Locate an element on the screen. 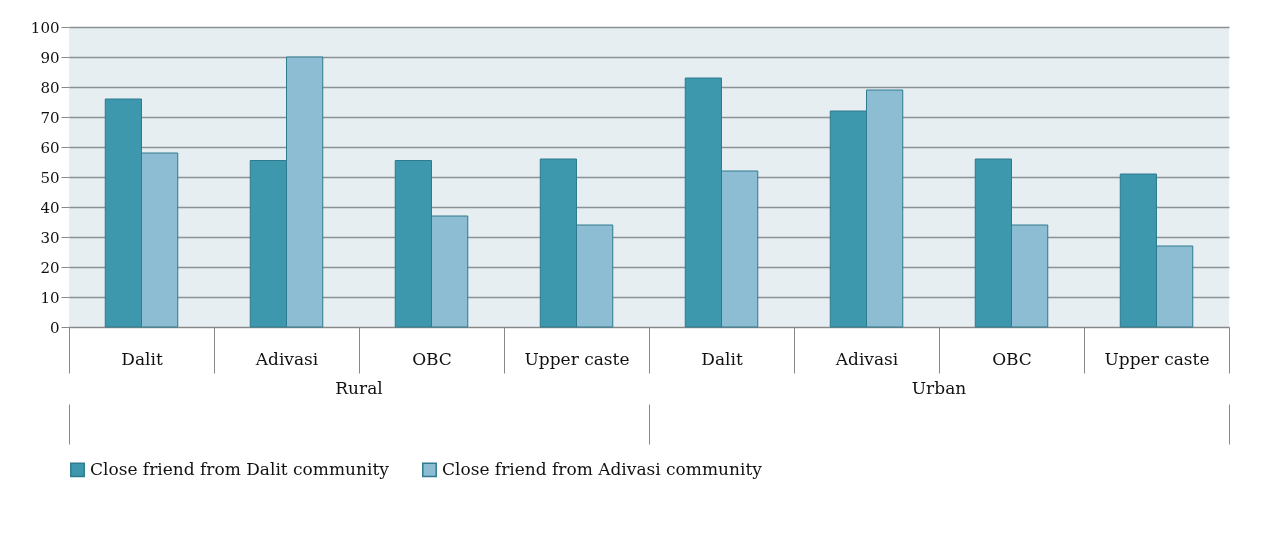 The image size is (1282, 535). legend-label: Close friend from Adivasi community is located at coordinates (602, 468).